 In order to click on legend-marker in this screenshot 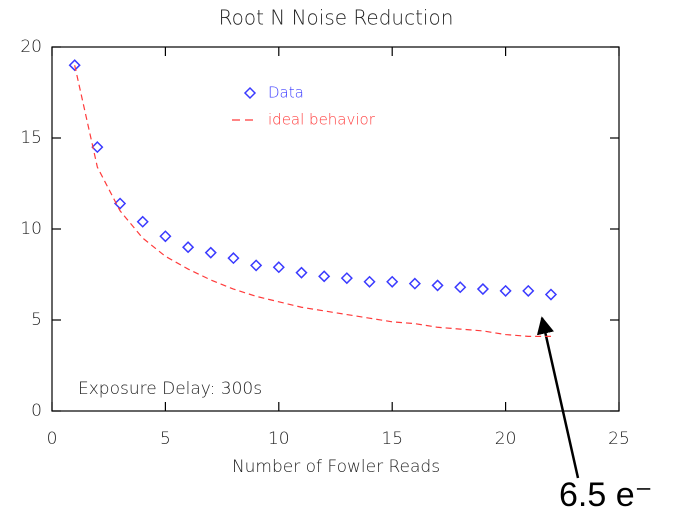, I will do `click(250, 93)`.